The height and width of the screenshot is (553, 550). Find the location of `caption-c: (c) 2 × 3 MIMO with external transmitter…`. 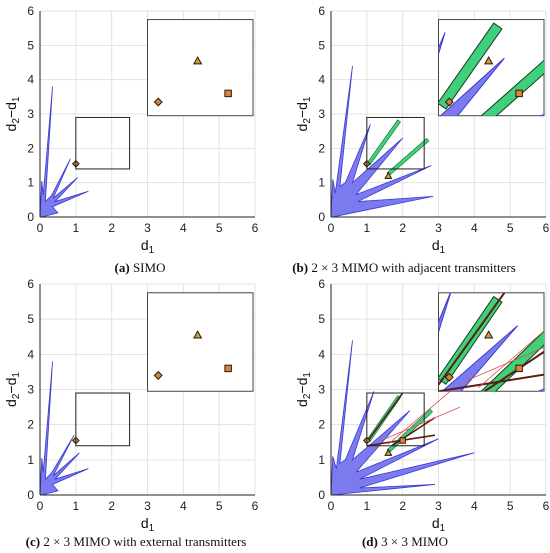

caption-c: (c) 2 × 3 MIMO with external transmitter… is located at coordinates (136, 541).